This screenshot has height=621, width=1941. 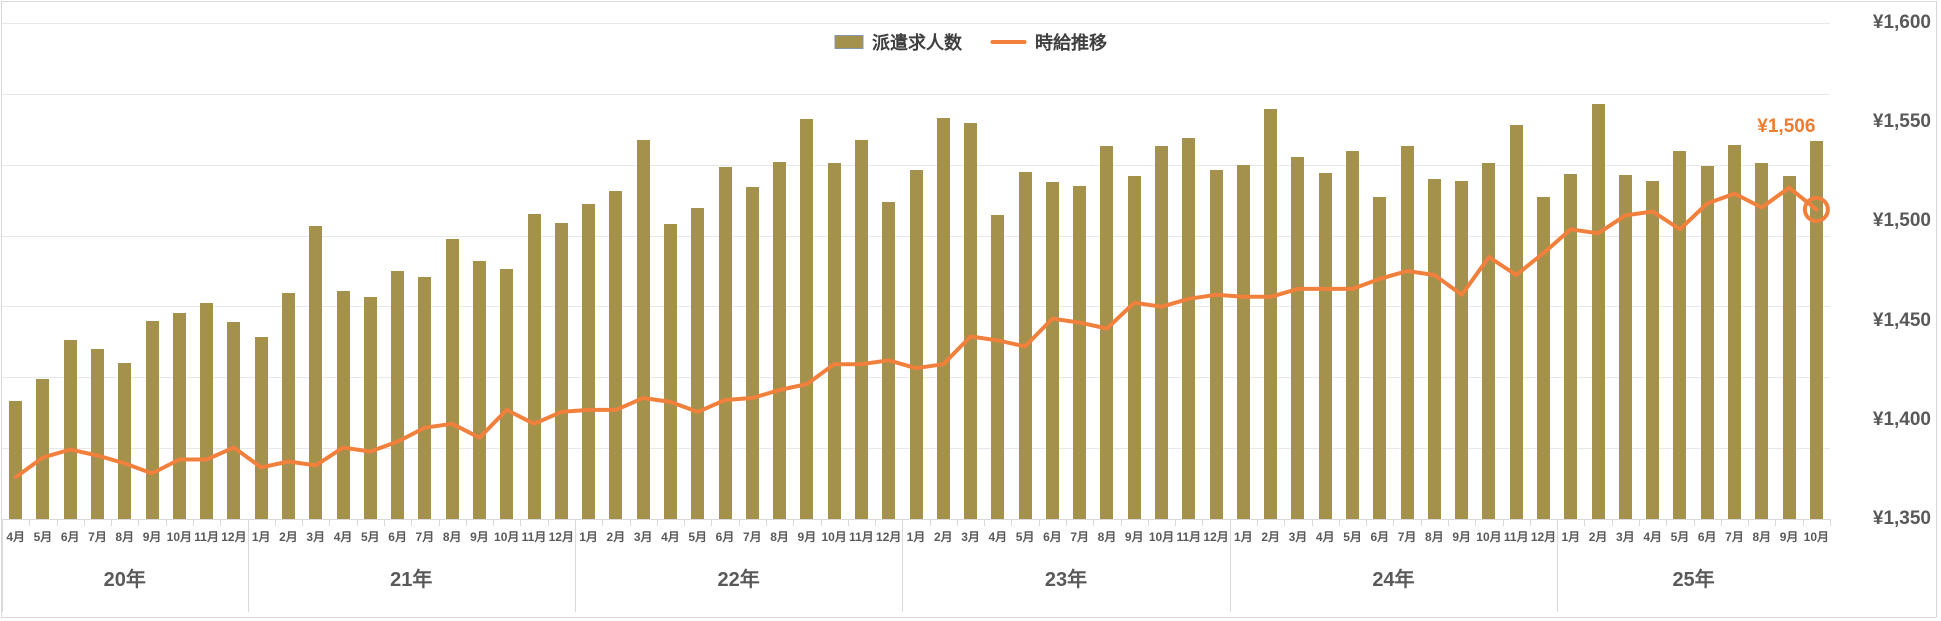 I want to click on x-axis-year-label: 23年, so click(x=1066, y=580).